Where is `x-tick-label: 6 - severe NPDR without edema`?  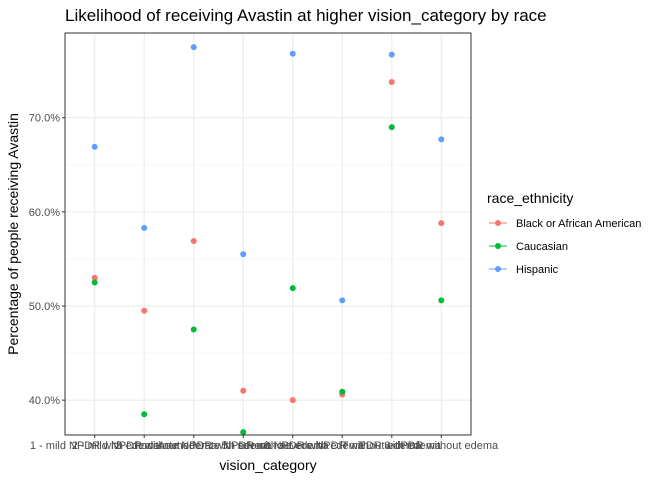
x-tick-label: 6 - severe NPDR without edema is located at coordinates (342, 446).